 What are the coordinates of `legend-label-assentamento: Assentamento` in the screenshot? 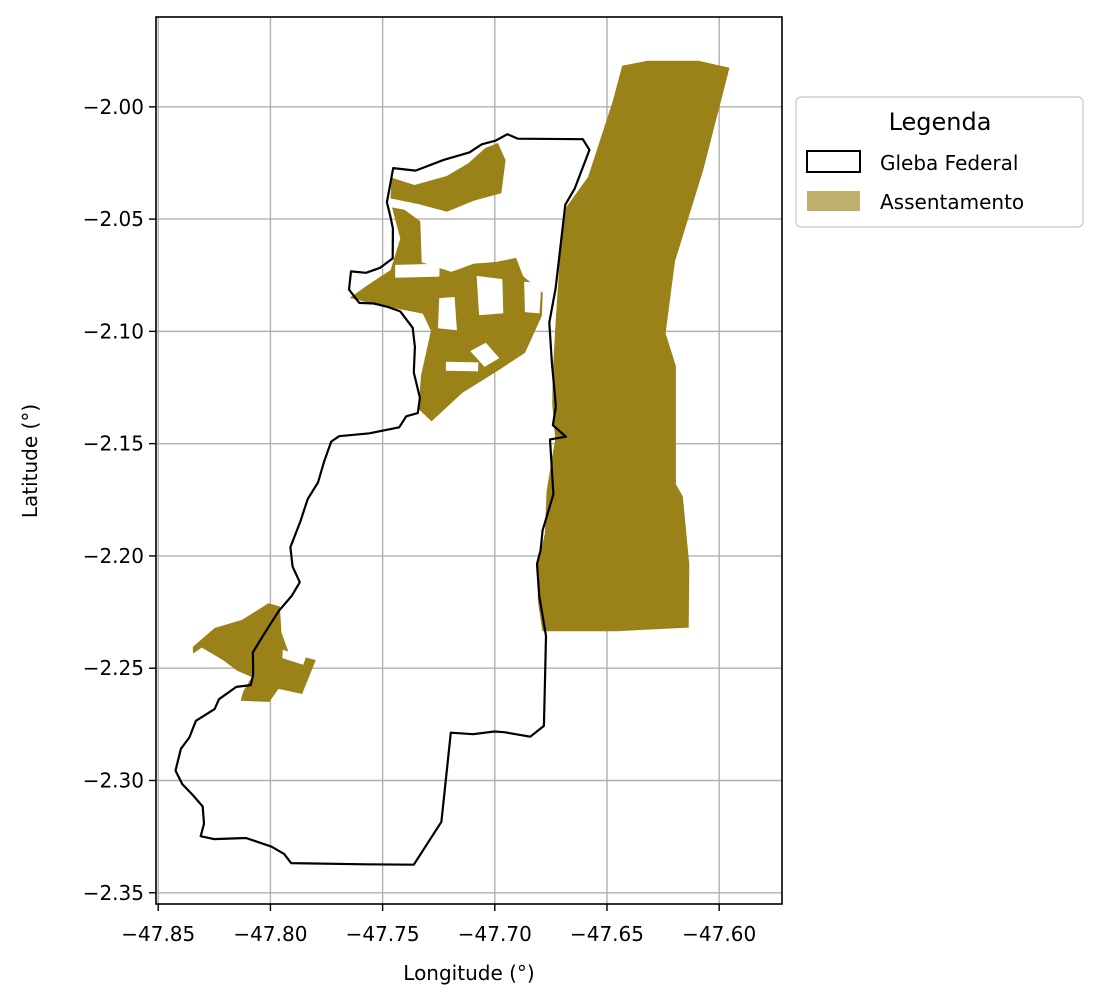 It's located at (952, 202).